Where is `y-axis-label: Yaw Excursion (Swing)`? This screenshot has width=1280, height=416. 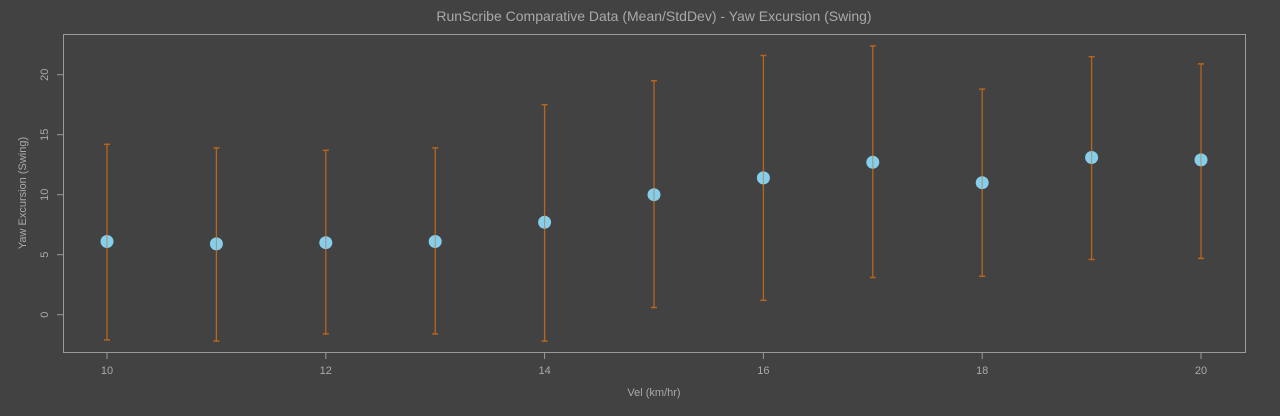 y-axis-label: Yaw Excursion (Swing) is located at coordinates (23, 193).